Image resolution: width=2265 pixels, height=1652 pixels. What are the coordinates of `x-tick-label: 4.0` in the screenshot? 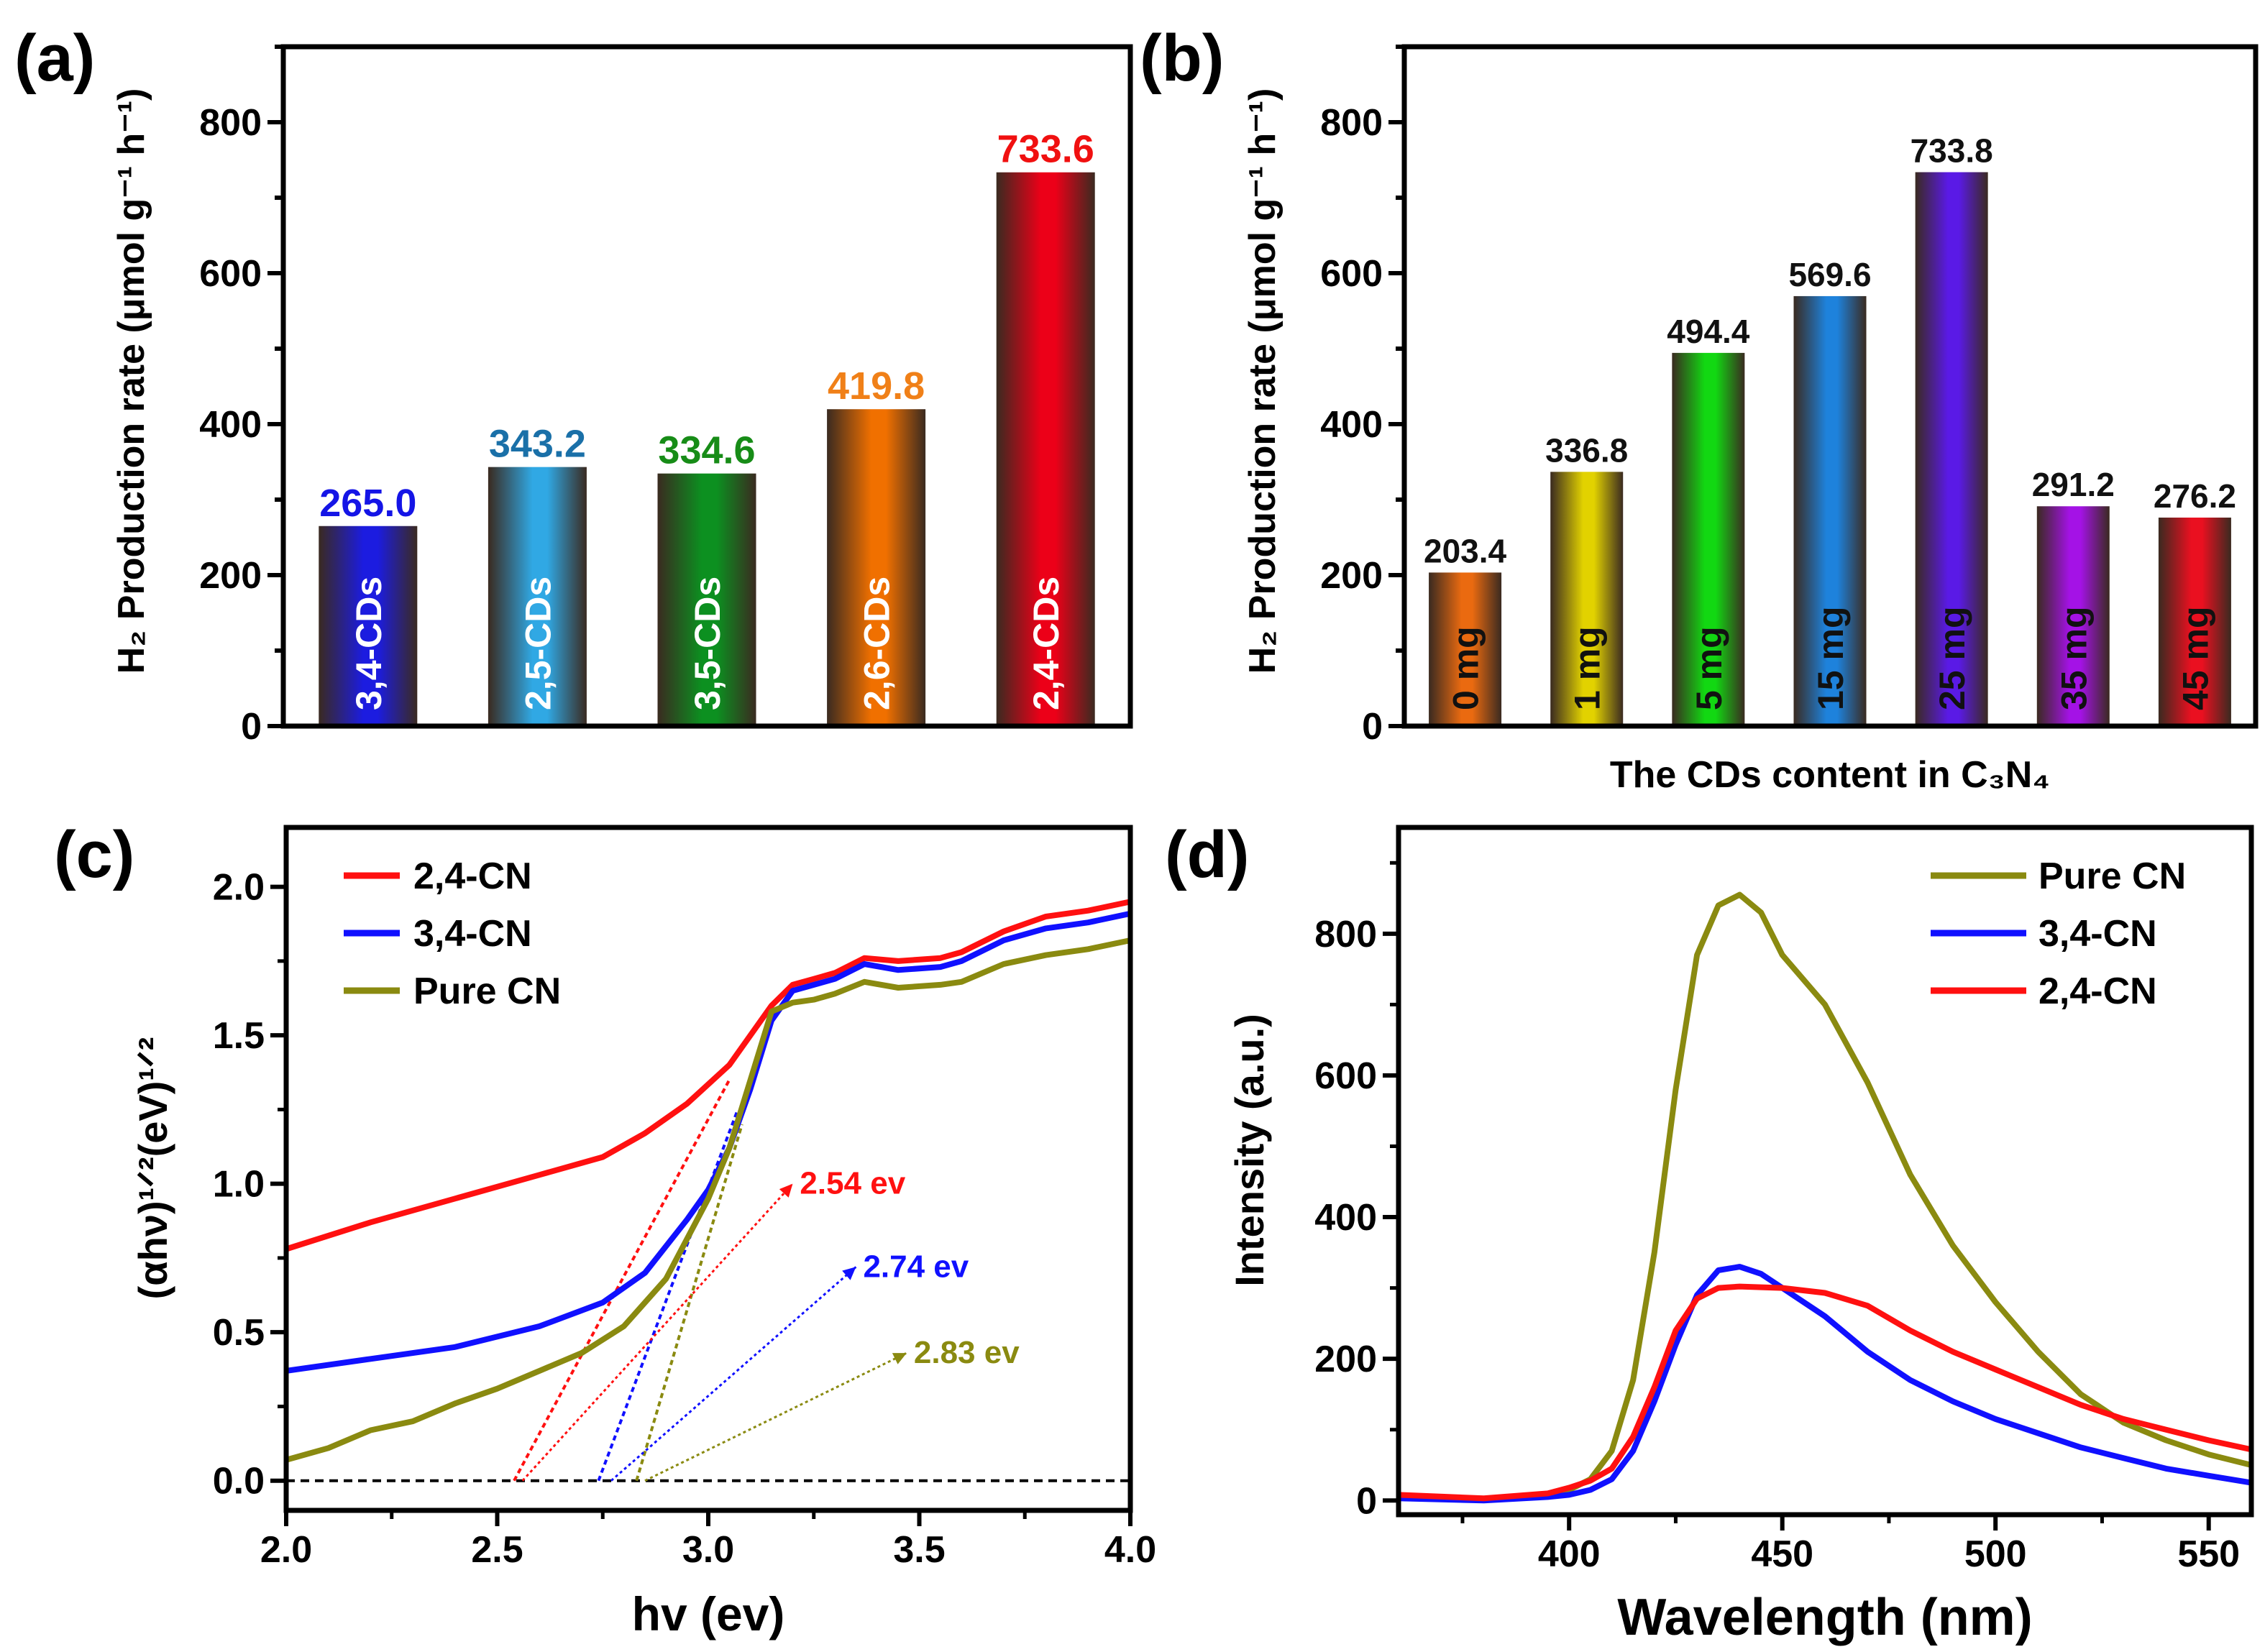 It's located at (1130, 1550).